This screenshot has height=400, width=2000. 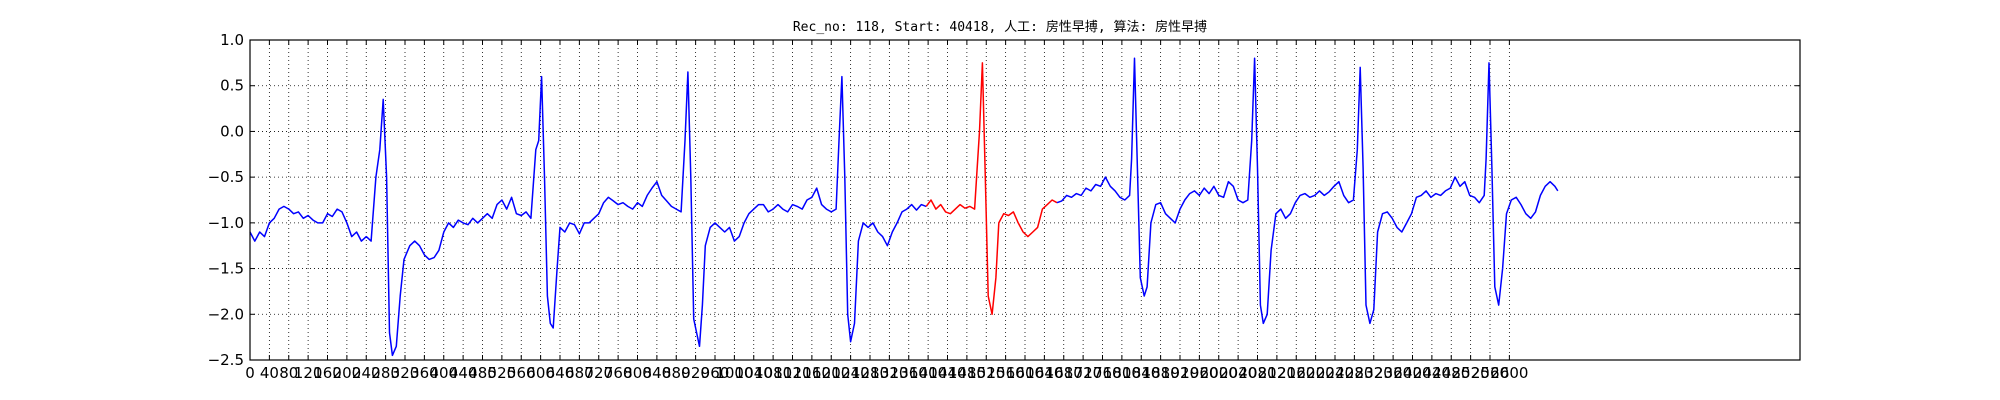 What do you see at coordinates (967, 373) in the screenshot?
I see `x-tick-label: 1480` at bounding box center [967, 373].